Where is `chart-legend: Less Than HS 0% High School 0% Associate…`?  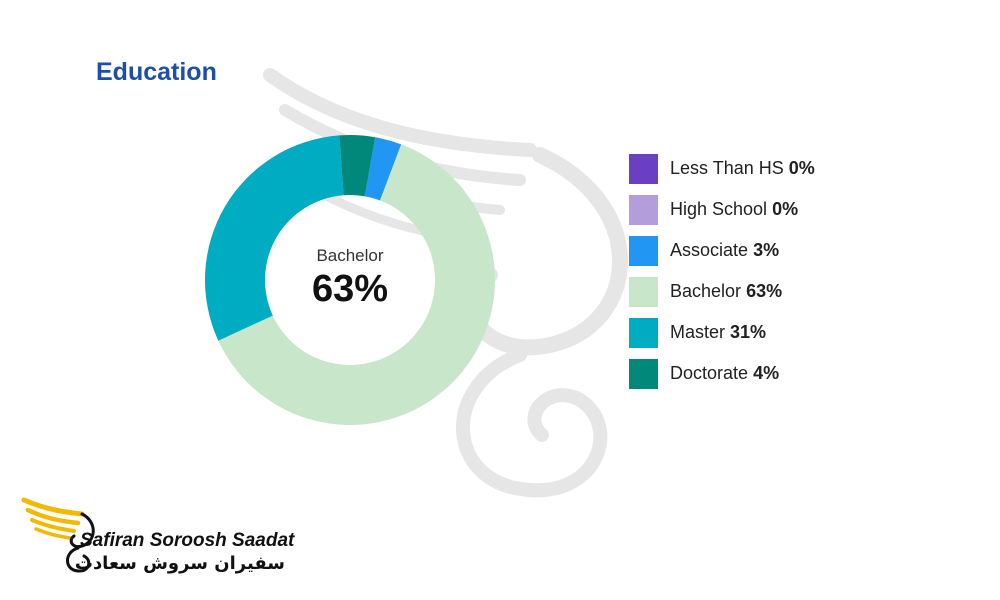 chart-legend: Less Than HS 0% High School 0% Associate… is located at coordinates (722, 277).